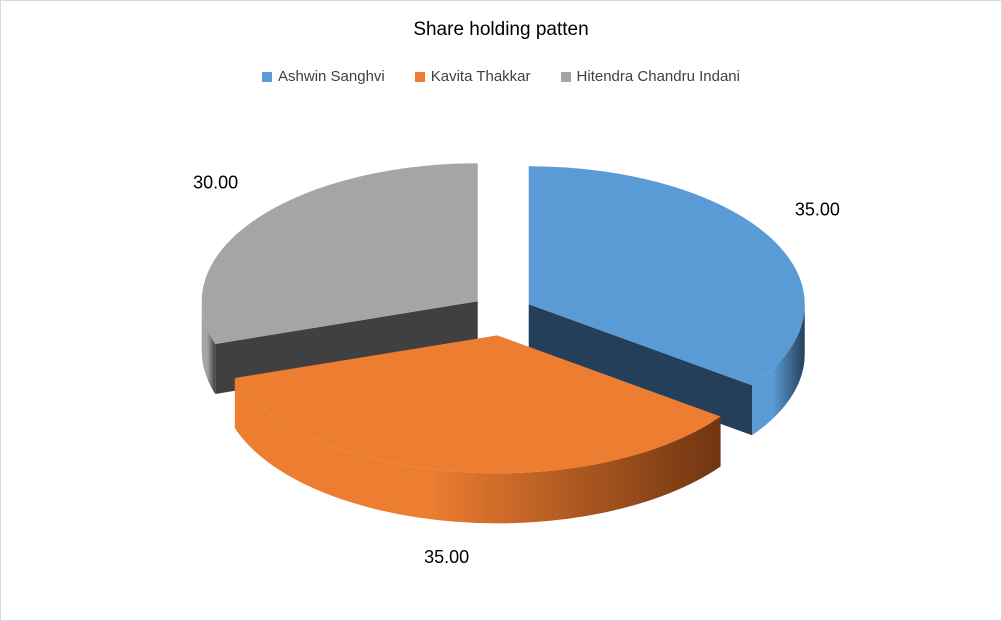  I want to click on pie-slice-wall-kavita-thakkar, so click(477, 450).